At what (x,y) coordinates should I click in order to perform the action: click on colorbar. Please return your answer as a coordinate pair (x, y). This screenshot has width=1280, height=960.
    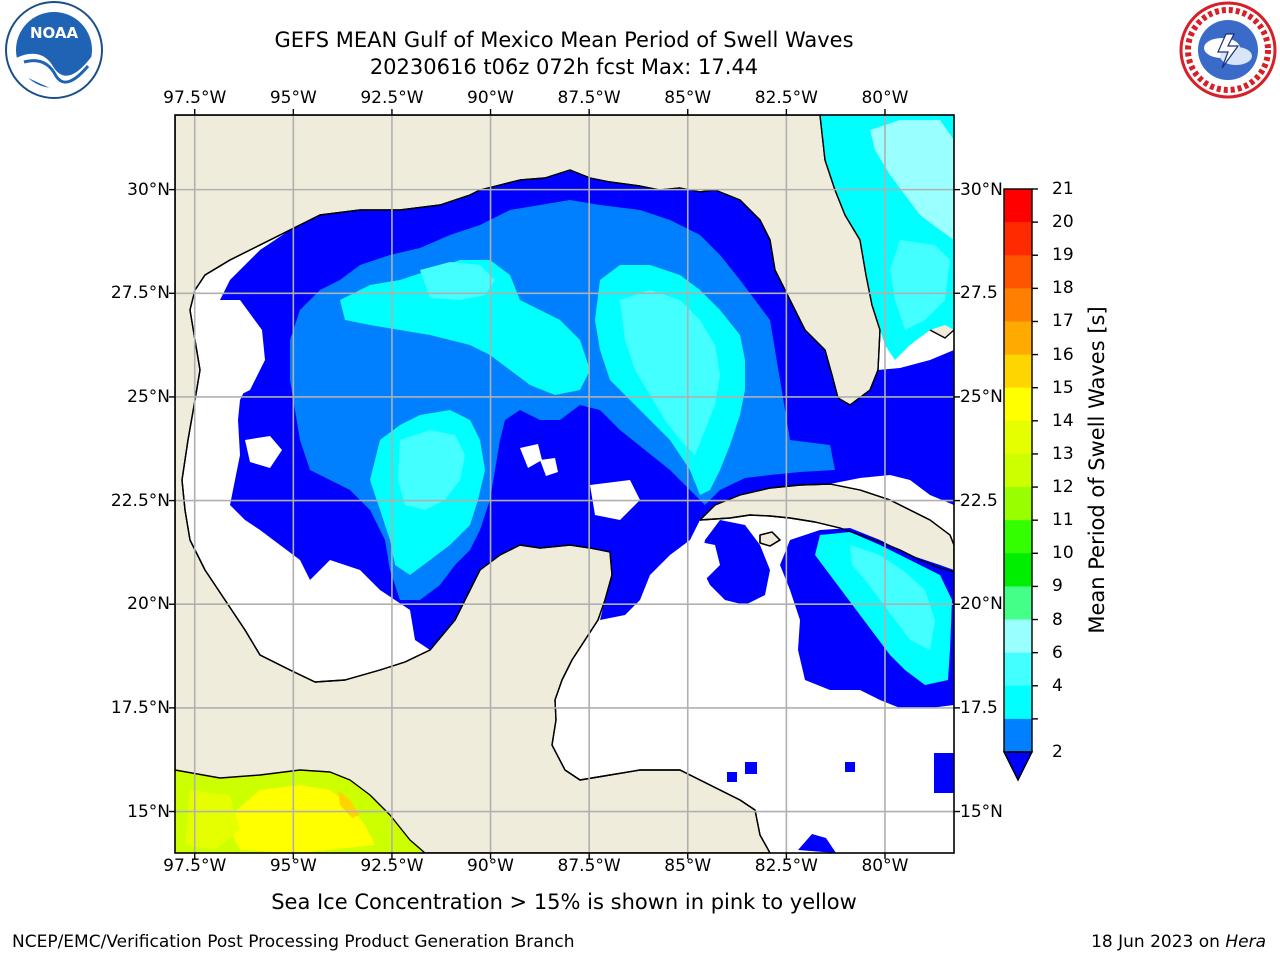
    Looking at the image, I should click on (1020, 485).